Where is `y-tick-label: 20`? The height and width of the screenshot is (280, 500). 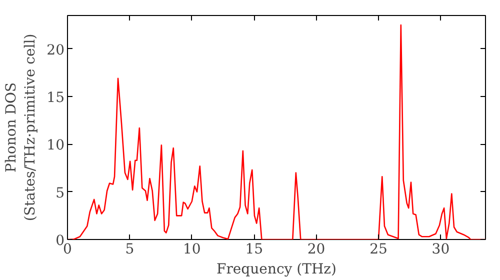
y-tick-label: 20 is located at coordinates (55, 50).